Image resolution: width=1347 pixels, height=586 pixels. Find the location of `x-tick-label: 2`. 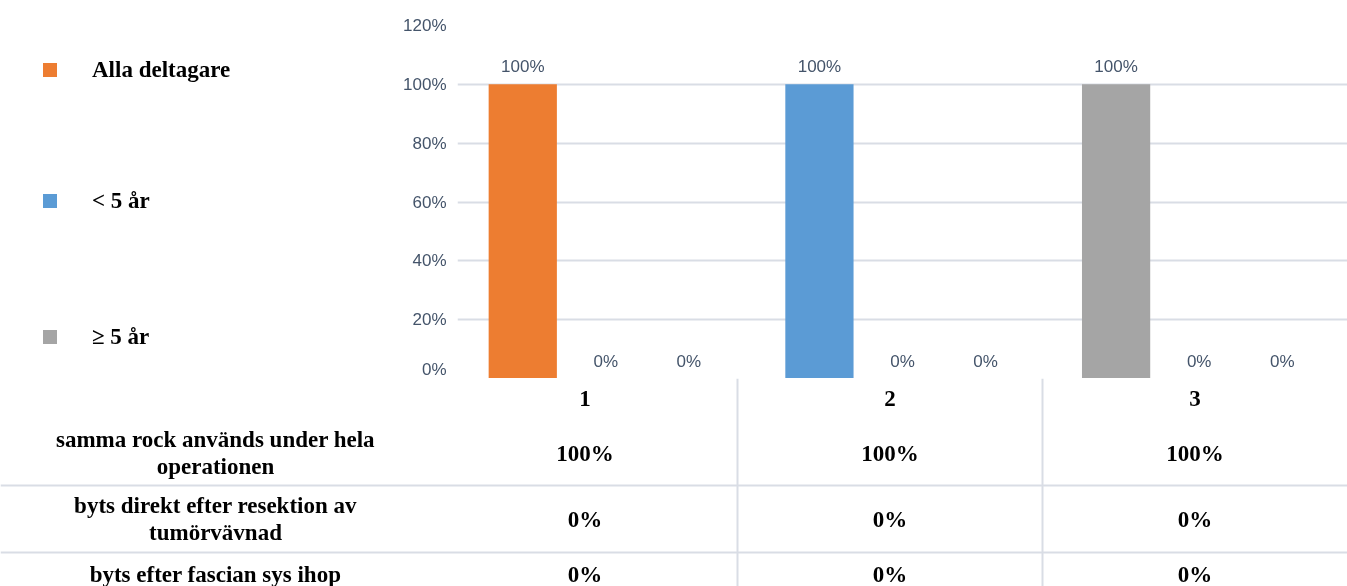

x-tick-label: 2 is located at coordinates (890, 398).